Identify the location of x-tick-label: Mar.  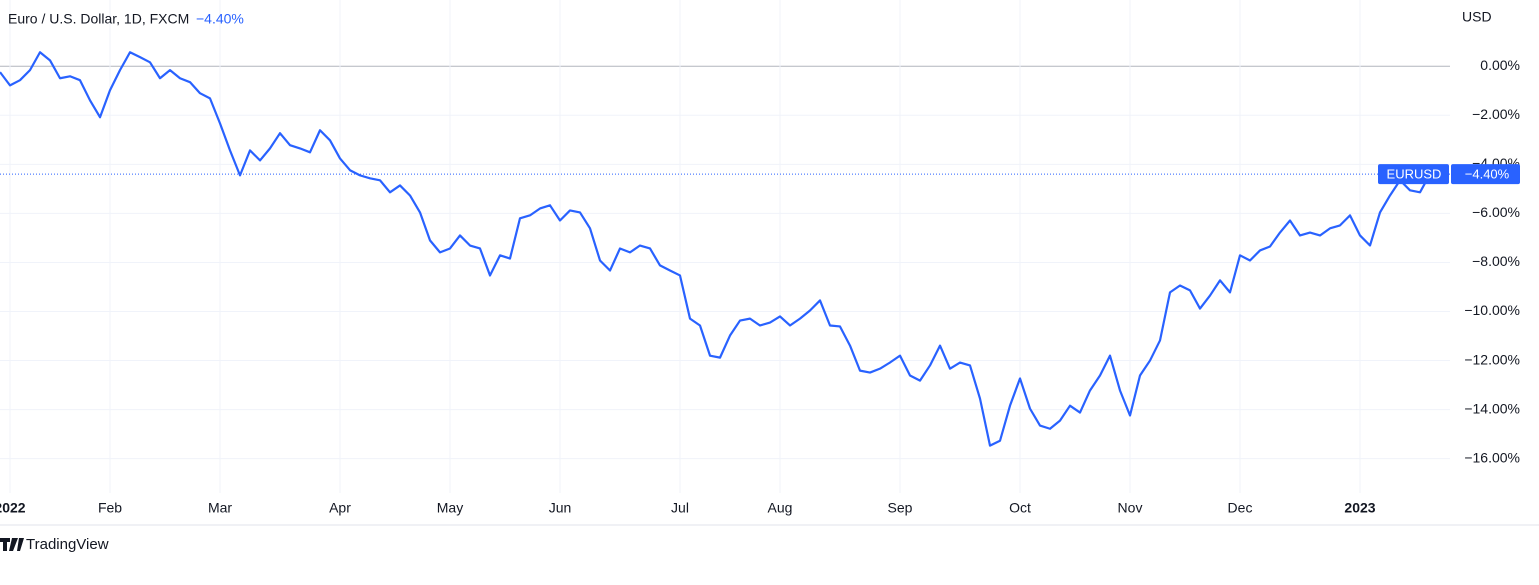
(220, 508).